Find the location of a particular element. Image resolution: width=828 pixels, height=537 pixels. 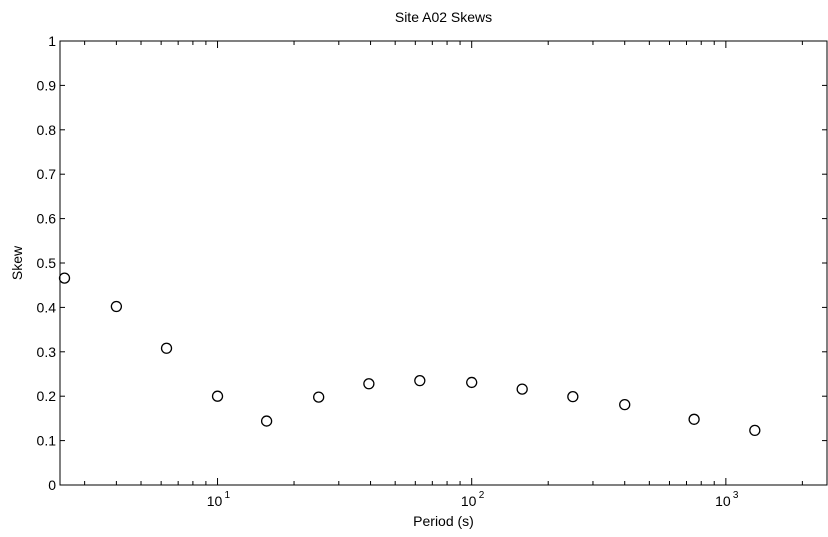

y-tick-label: 0 is located at coordinates (52, 485).